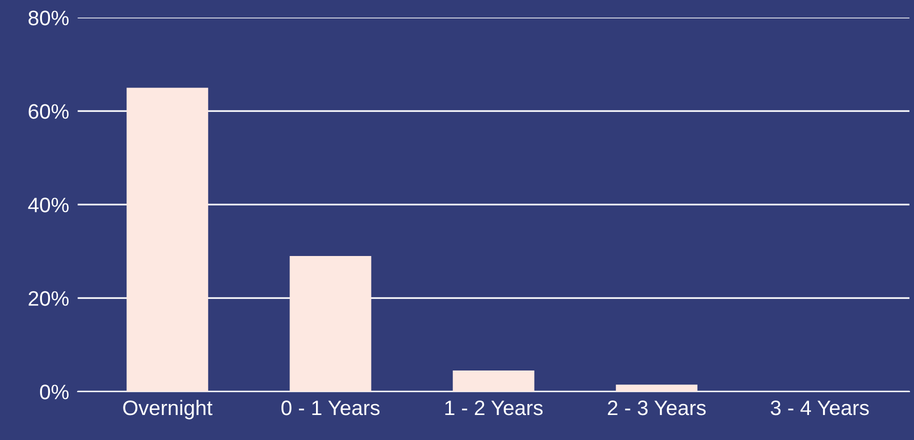  What do you see at coordinates (330, 408) in the screenshot?
I see `x-tick-label: 0 - 1 Years` at bounding box center [330, 408].